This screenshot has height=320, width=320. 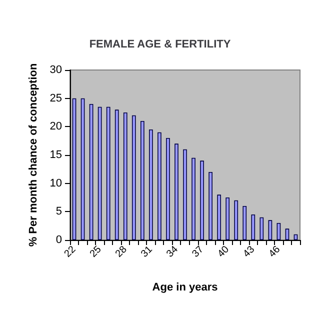 What do you see at coordinates (59, 212) in the screenshot?
I see `y-tick-label: 5` at bounding box center [59, 212].